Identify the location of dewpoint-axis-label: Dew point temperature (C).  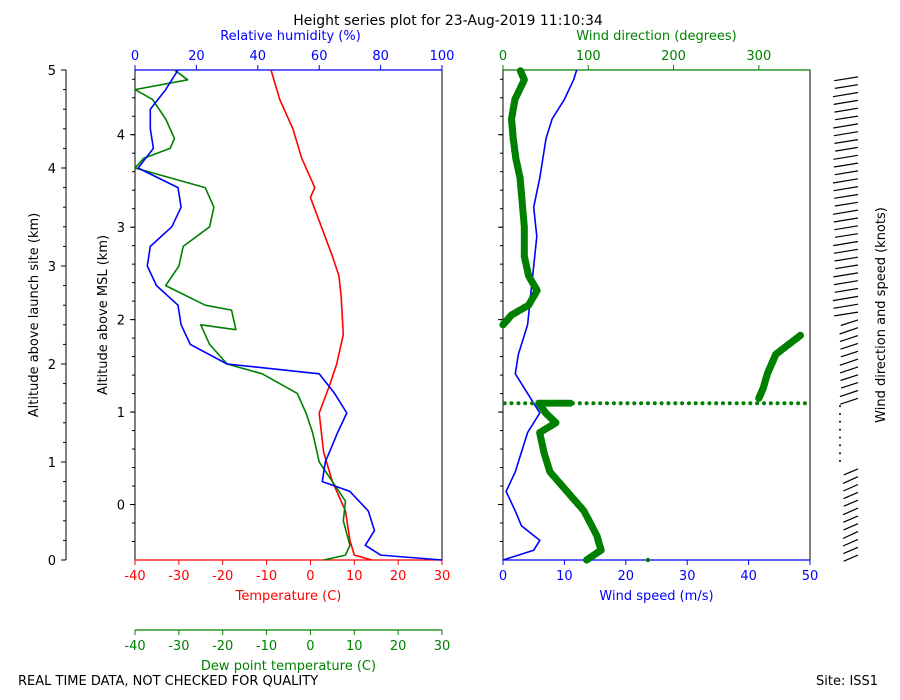
(288, 666).